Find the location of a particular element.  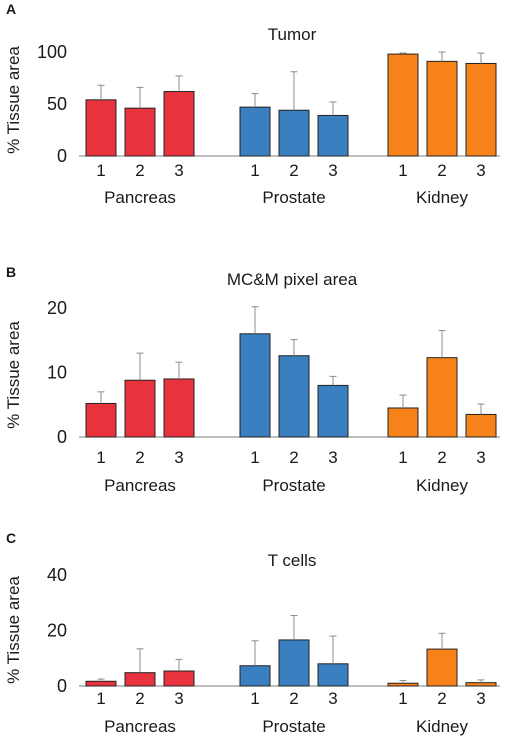

chart-title: Tumor is located at coordinates (292, 34).